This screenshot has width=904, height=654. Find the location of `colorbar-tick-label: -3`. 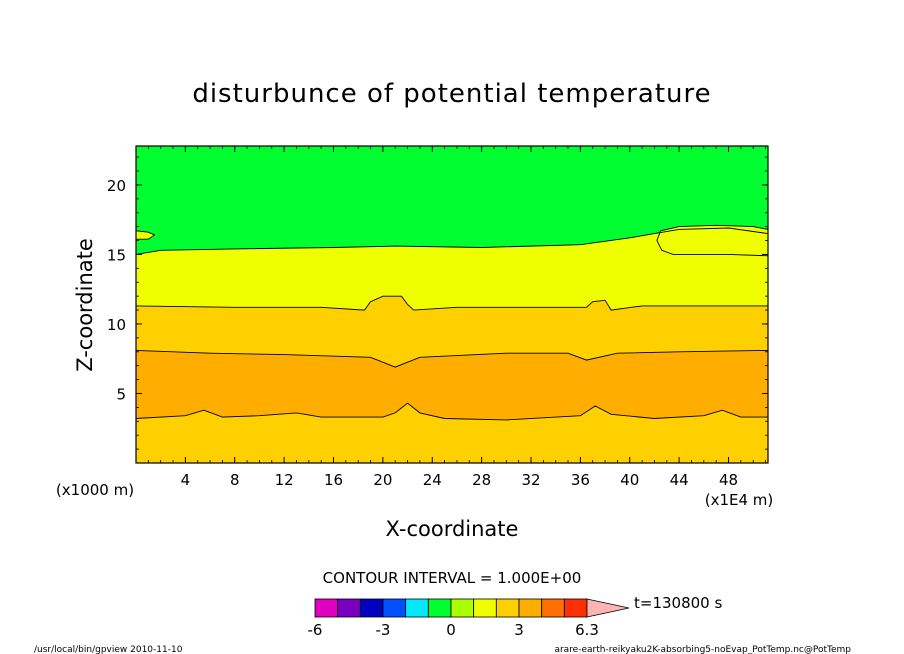

colorbar-tick-label: -3 is located at coordinates (383, 630).